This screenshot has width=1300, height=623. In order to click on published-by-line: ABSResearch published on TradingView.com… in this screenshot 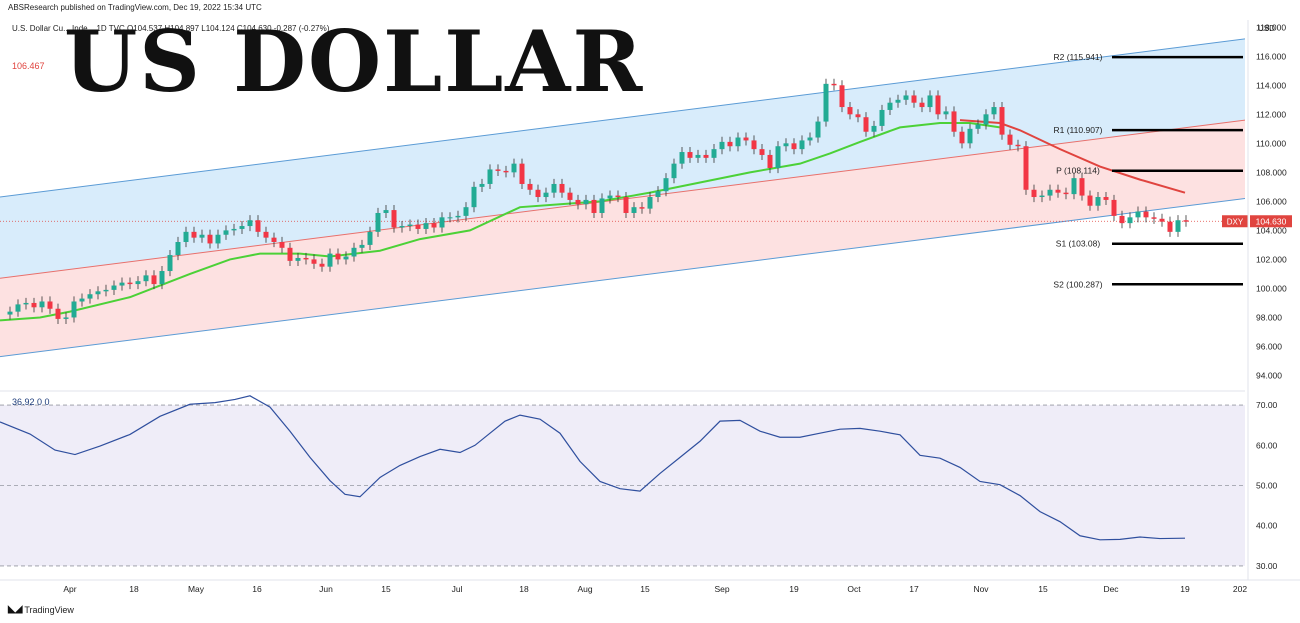, I will do `click(135, 7)`.